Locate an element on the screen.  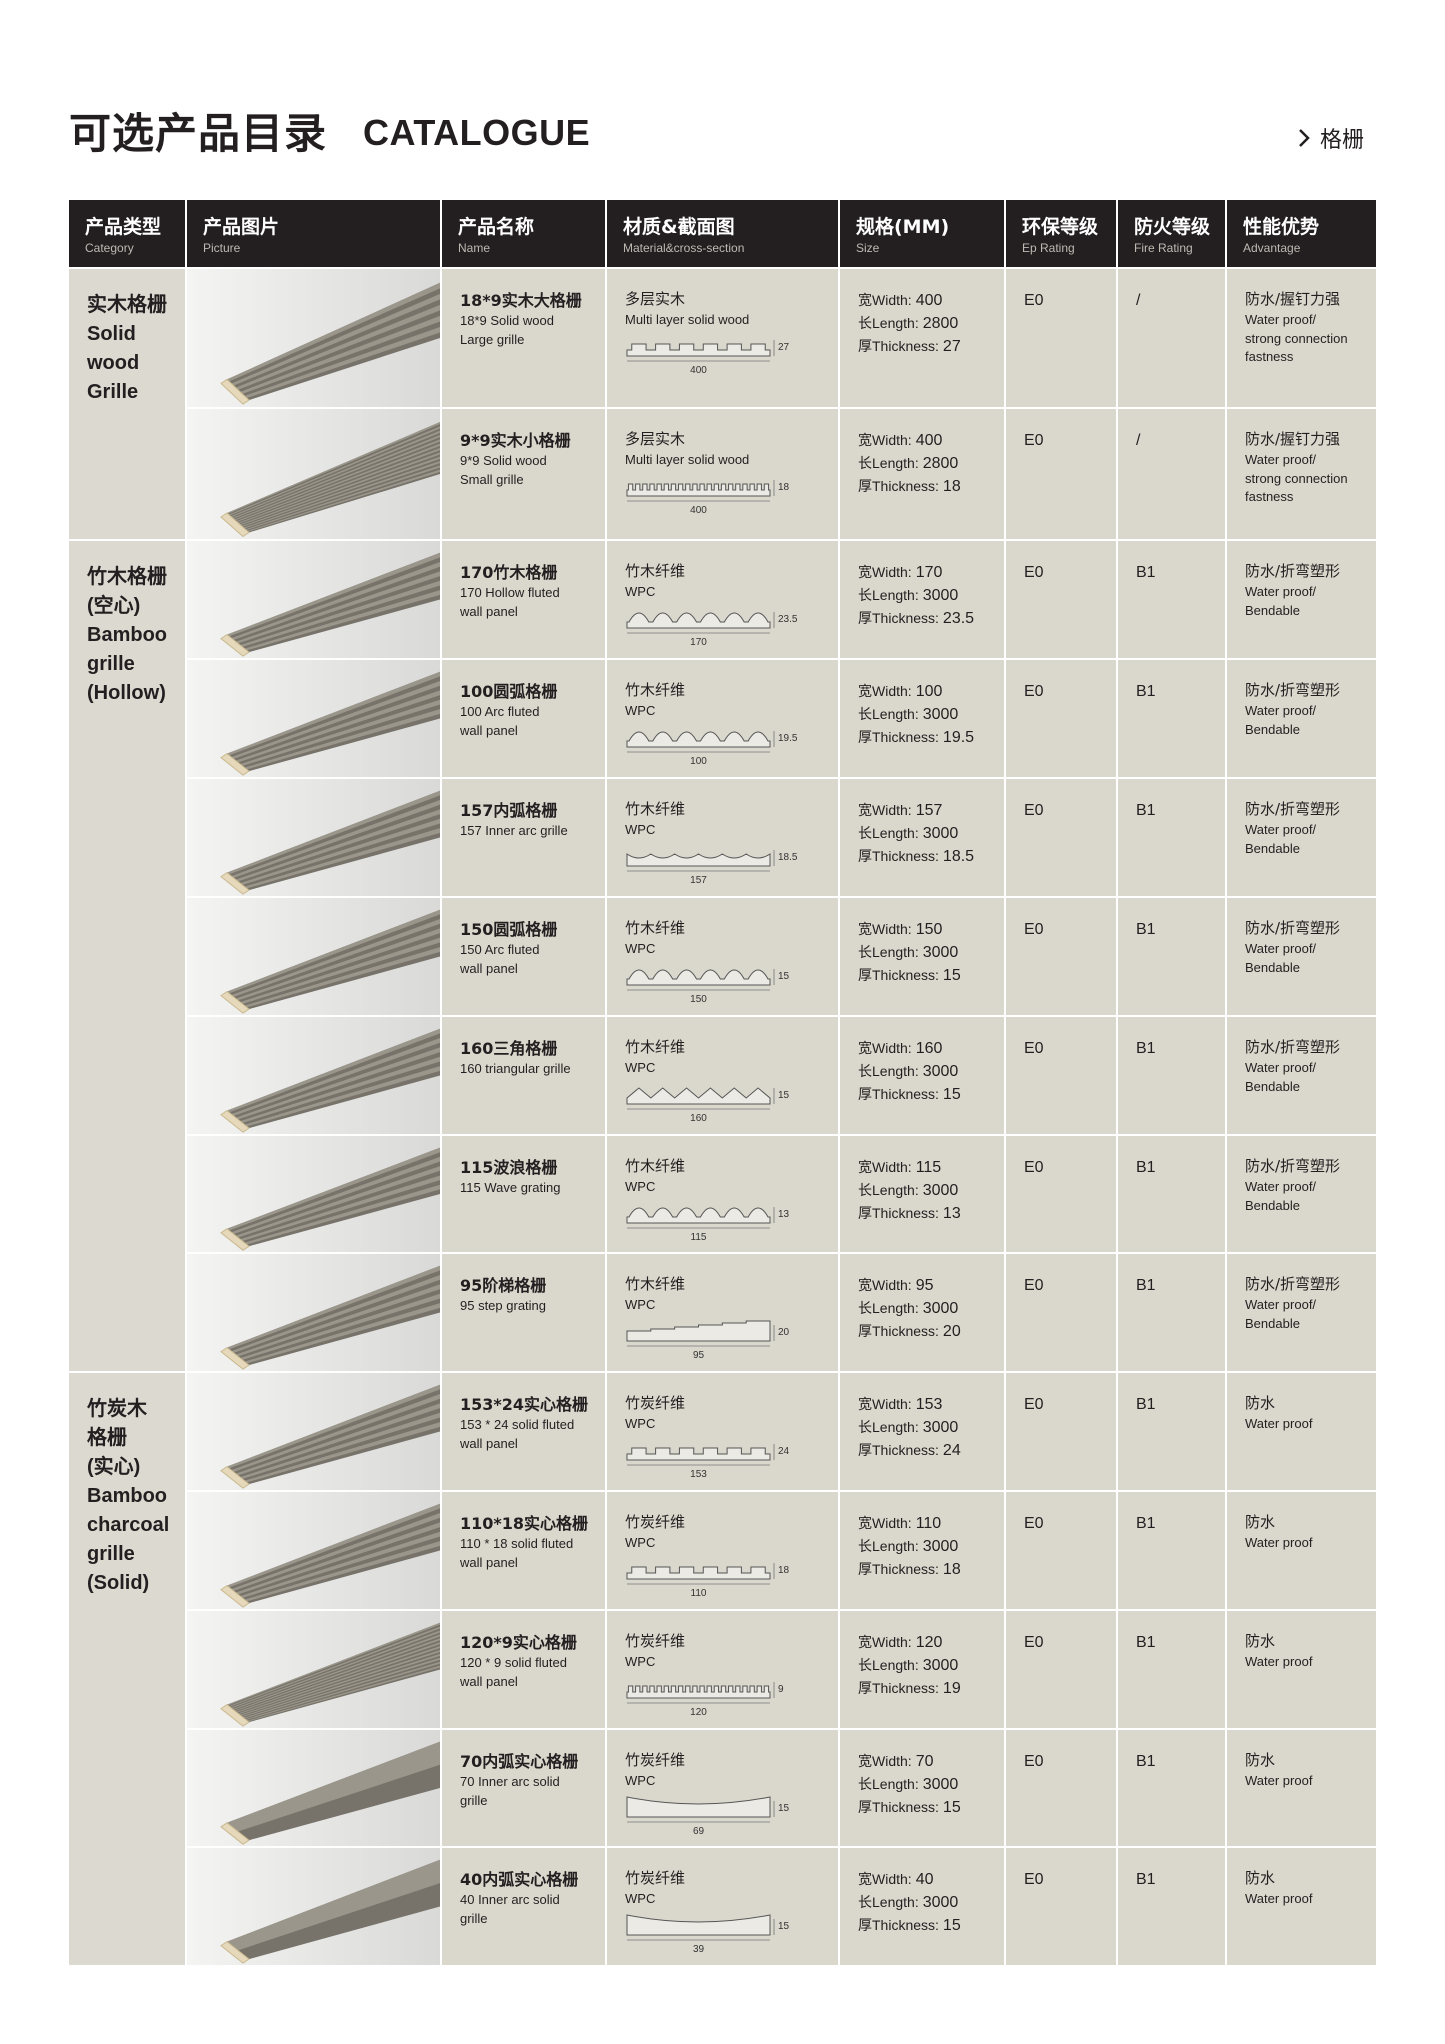
name-cn: 9*9实木小格栅 is located at coordinates (515, 440).